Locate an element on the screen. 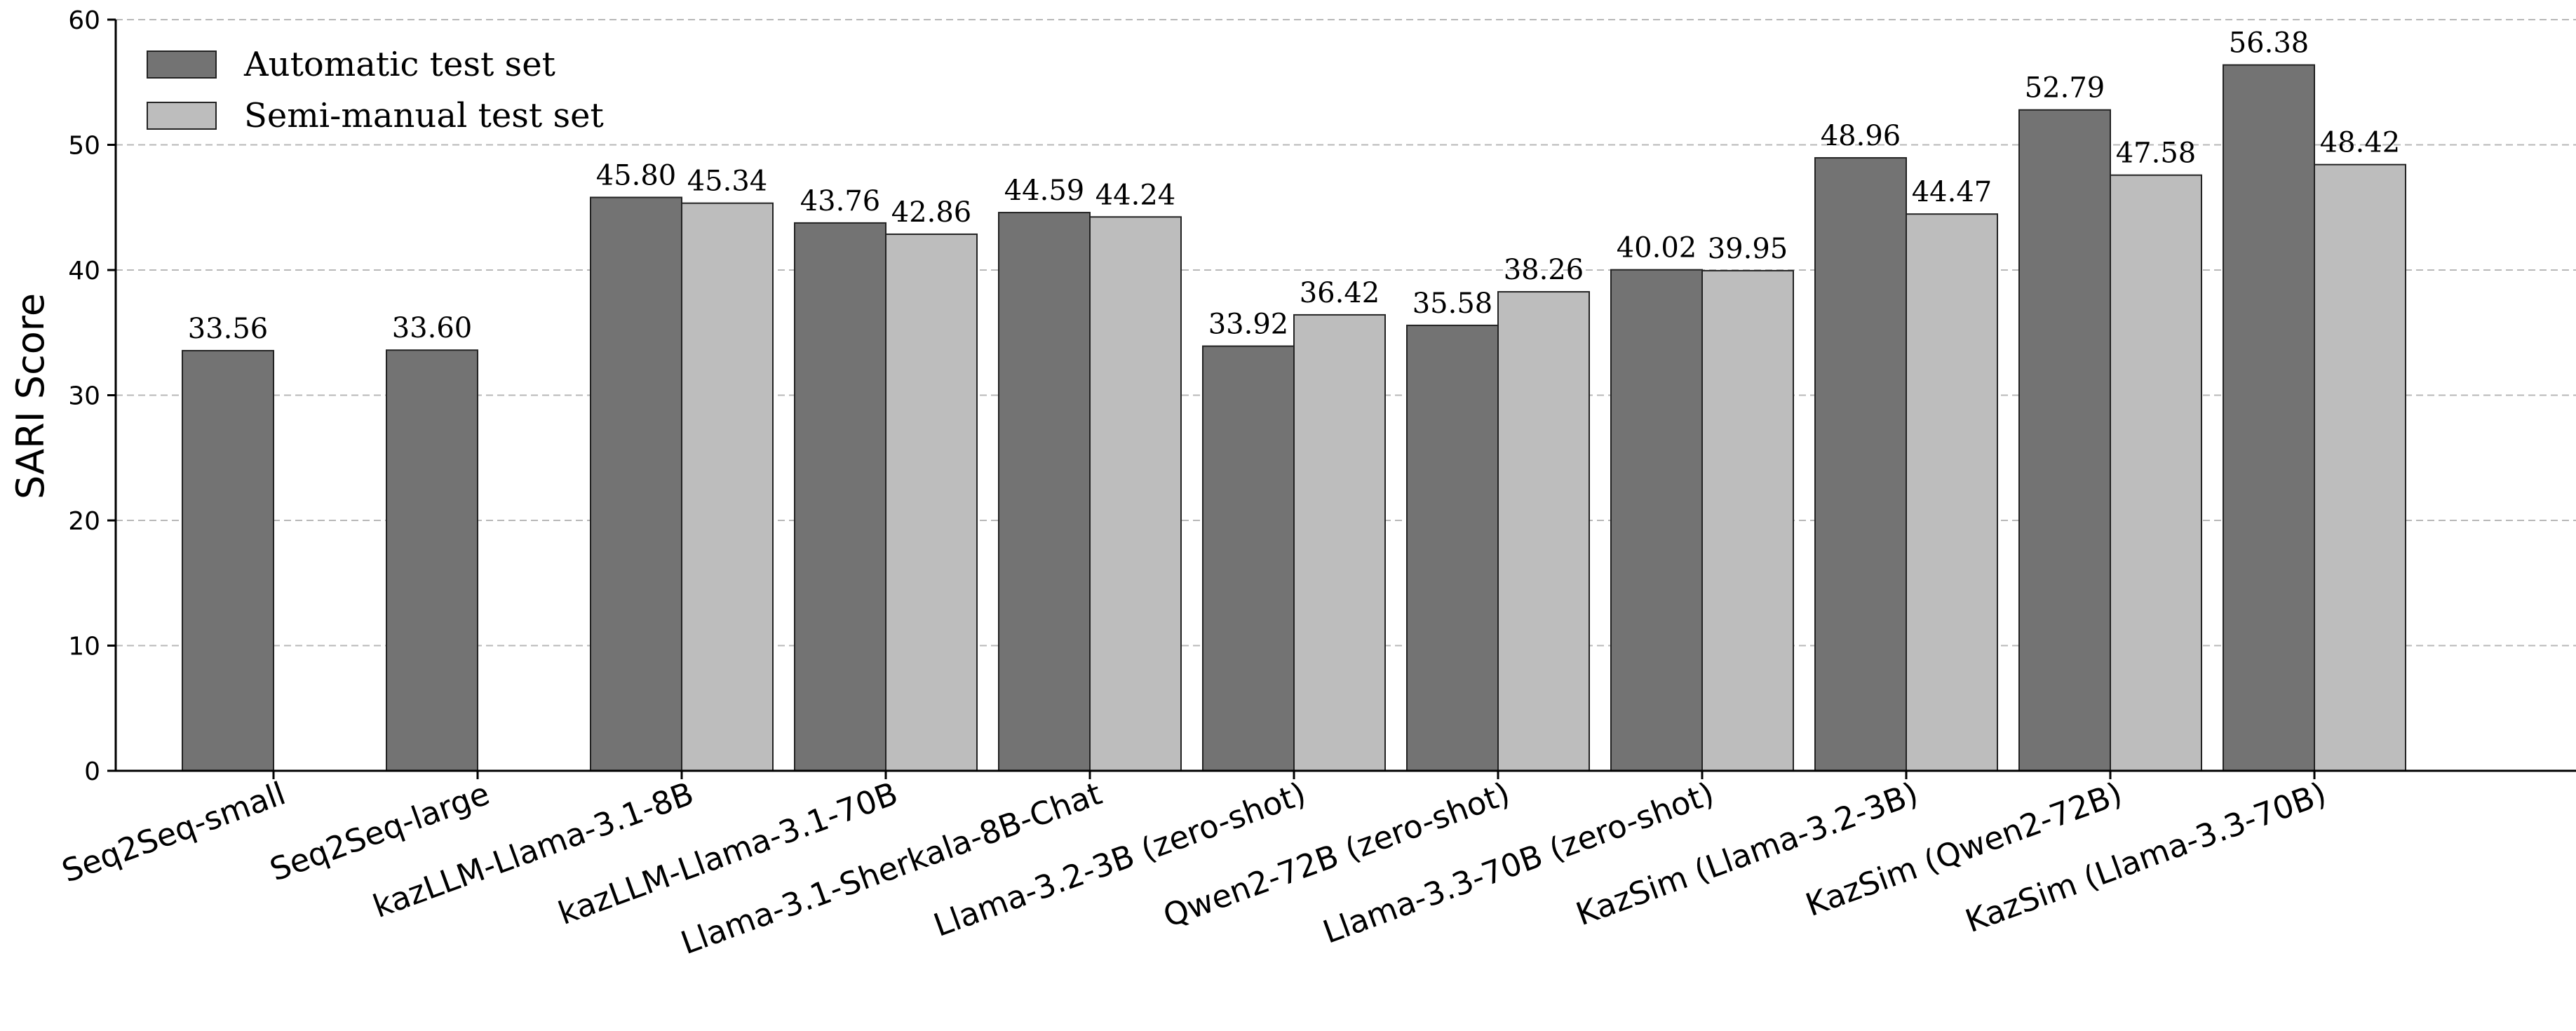 The image size is (2576, 1031). y-axis-label: SARI Score is located at coordinates (30, 396).